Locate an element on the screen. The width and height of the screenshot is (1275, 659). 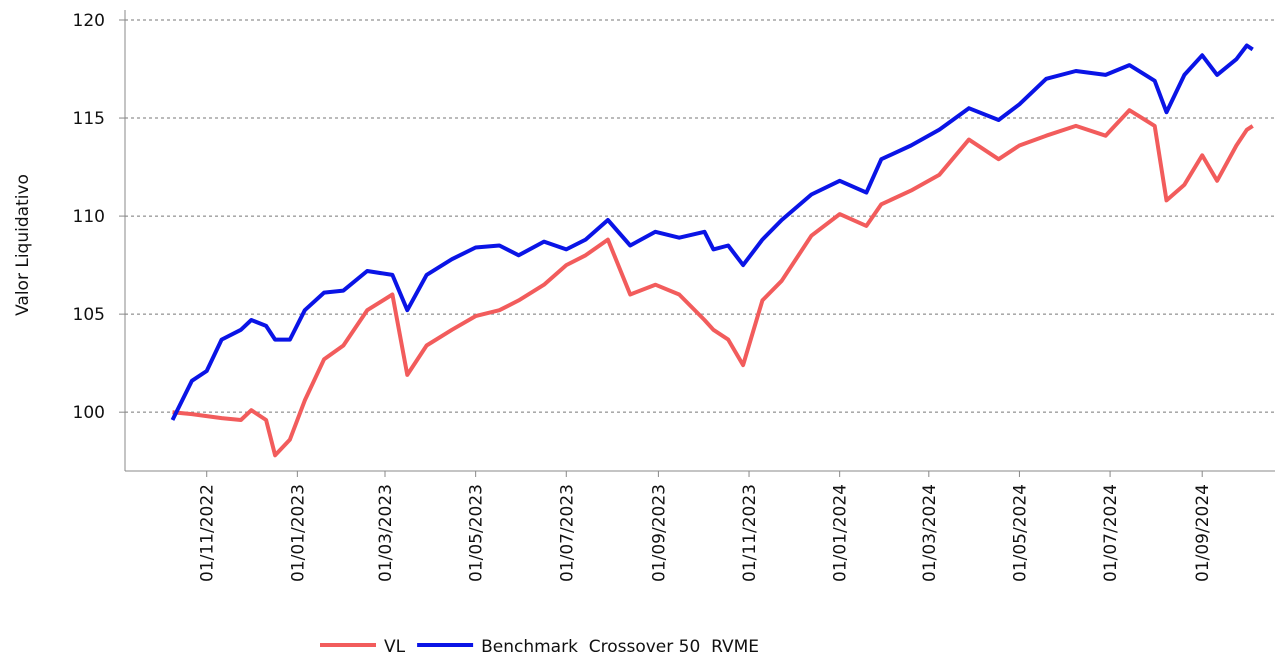
x-tick-label: 01/09/2024 is located at coordinates (1203, 533).